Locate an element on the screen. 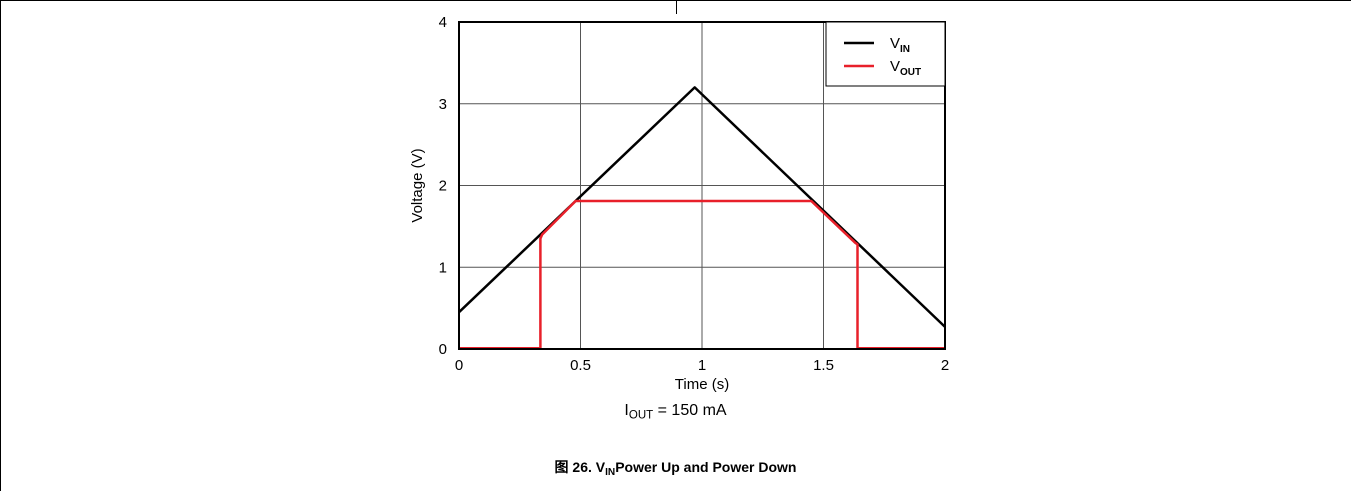 The width and height of the screenshot is (1351, 491). x-tick-label: 2 is located at coordinates (945, 365).